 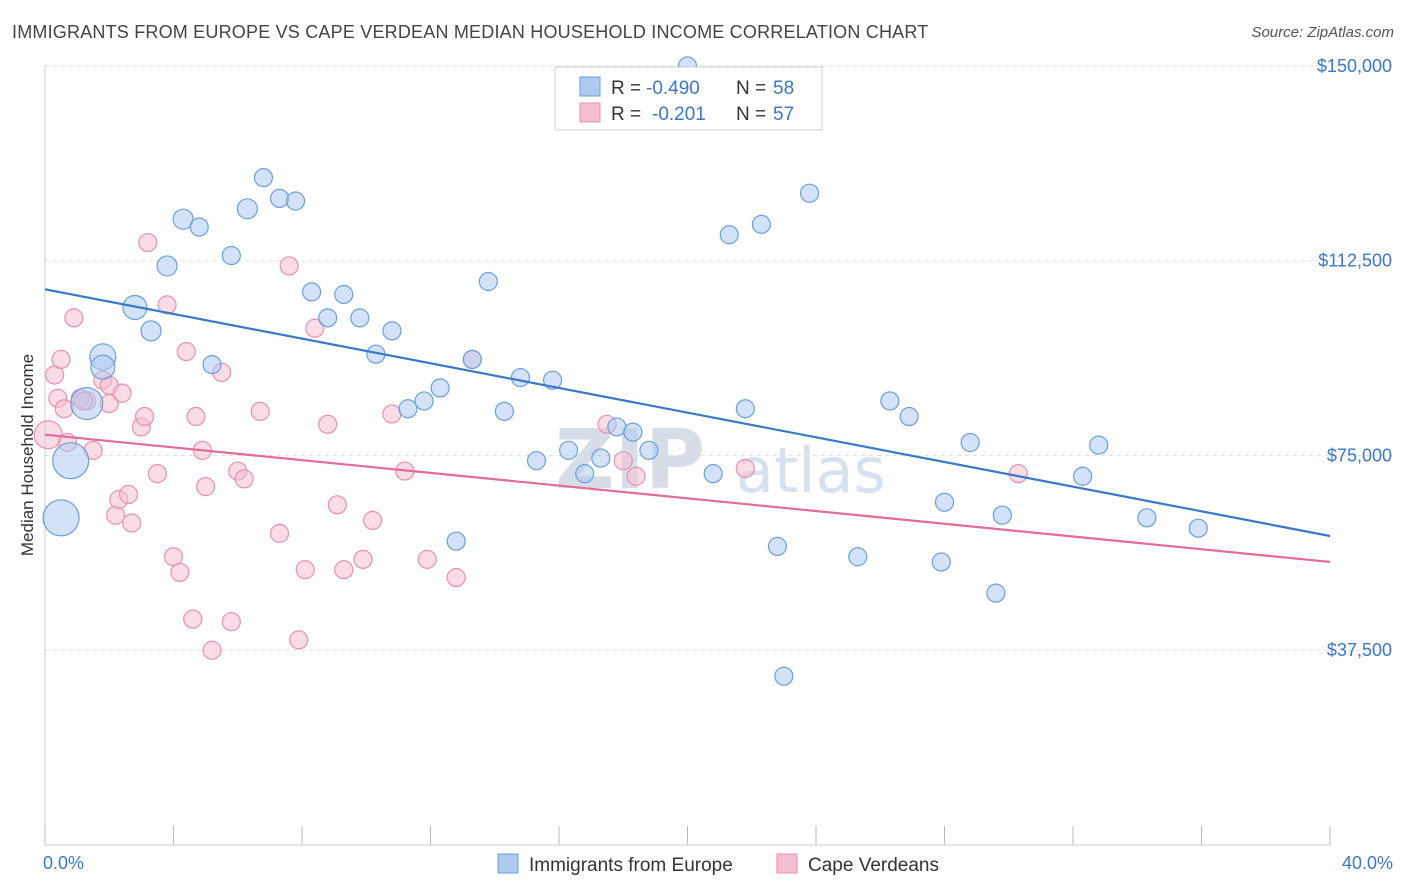 What do you see at coordinates (1367, 863) in the screenshot?
I see `x-tick-label-1: 40.0%` at bounding box center [1367, 863].